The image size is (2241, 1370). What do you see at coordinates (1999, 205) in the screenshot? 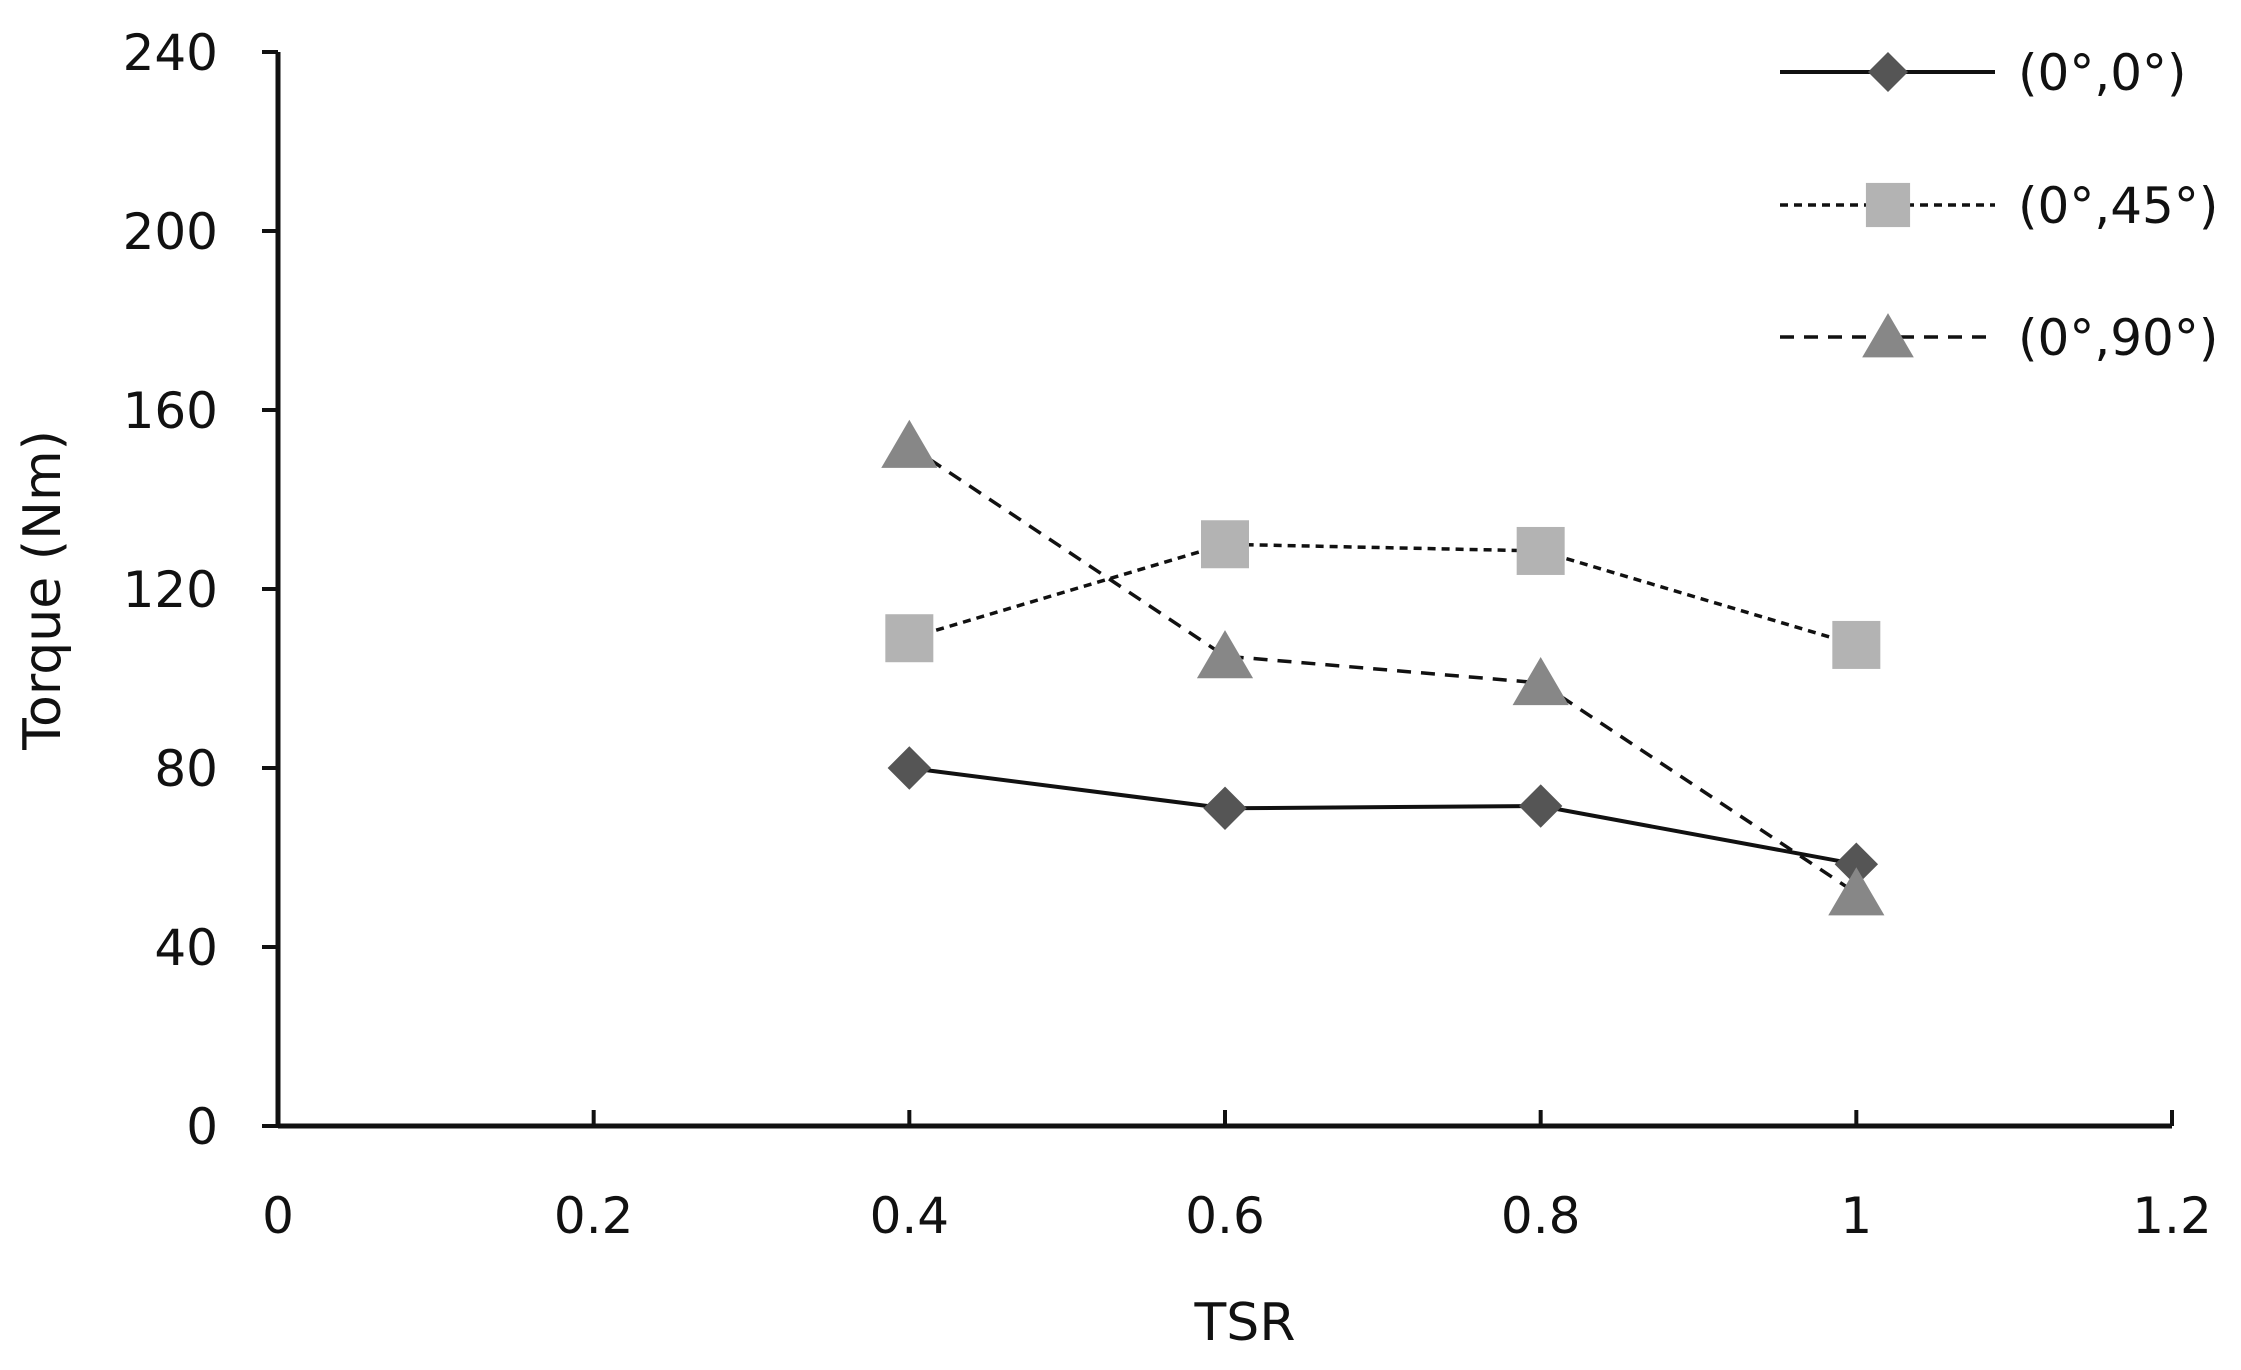
I see `legend: (0°,0°) (0°,45°) (0°,90°)` at bounding box center [1999, 205].